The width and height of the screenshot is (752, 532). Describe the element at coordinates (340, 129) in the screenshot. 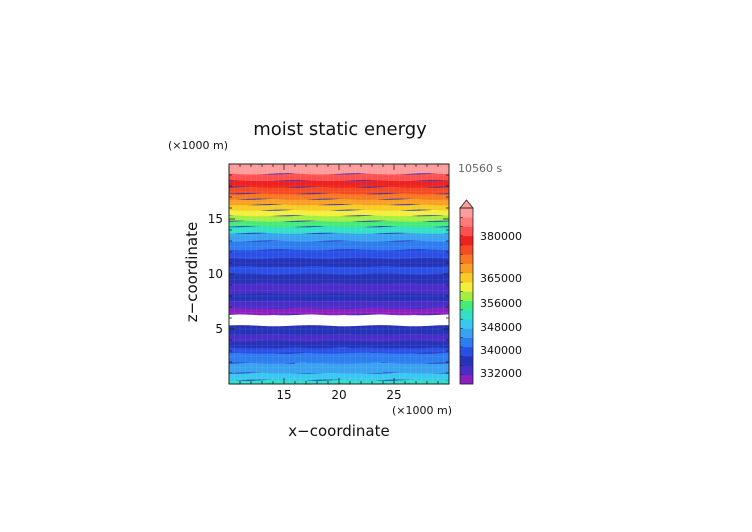

I see `chart-title: moist static energy` at that location.